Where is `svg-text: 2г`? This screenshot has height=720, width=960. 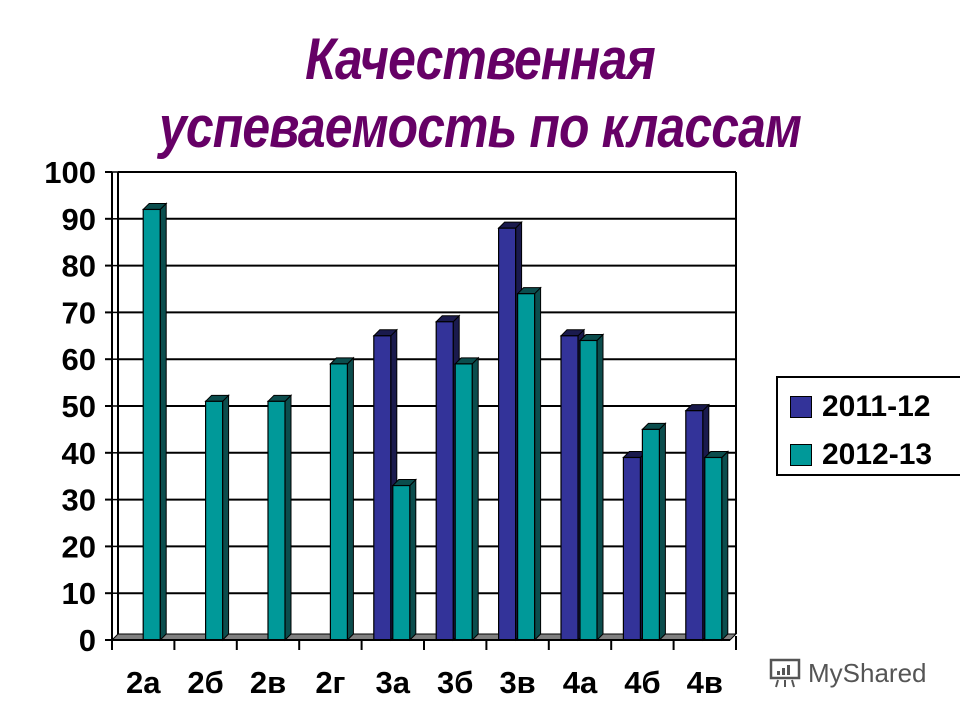
svg-text: 2г is located at coordinates (330, 682).